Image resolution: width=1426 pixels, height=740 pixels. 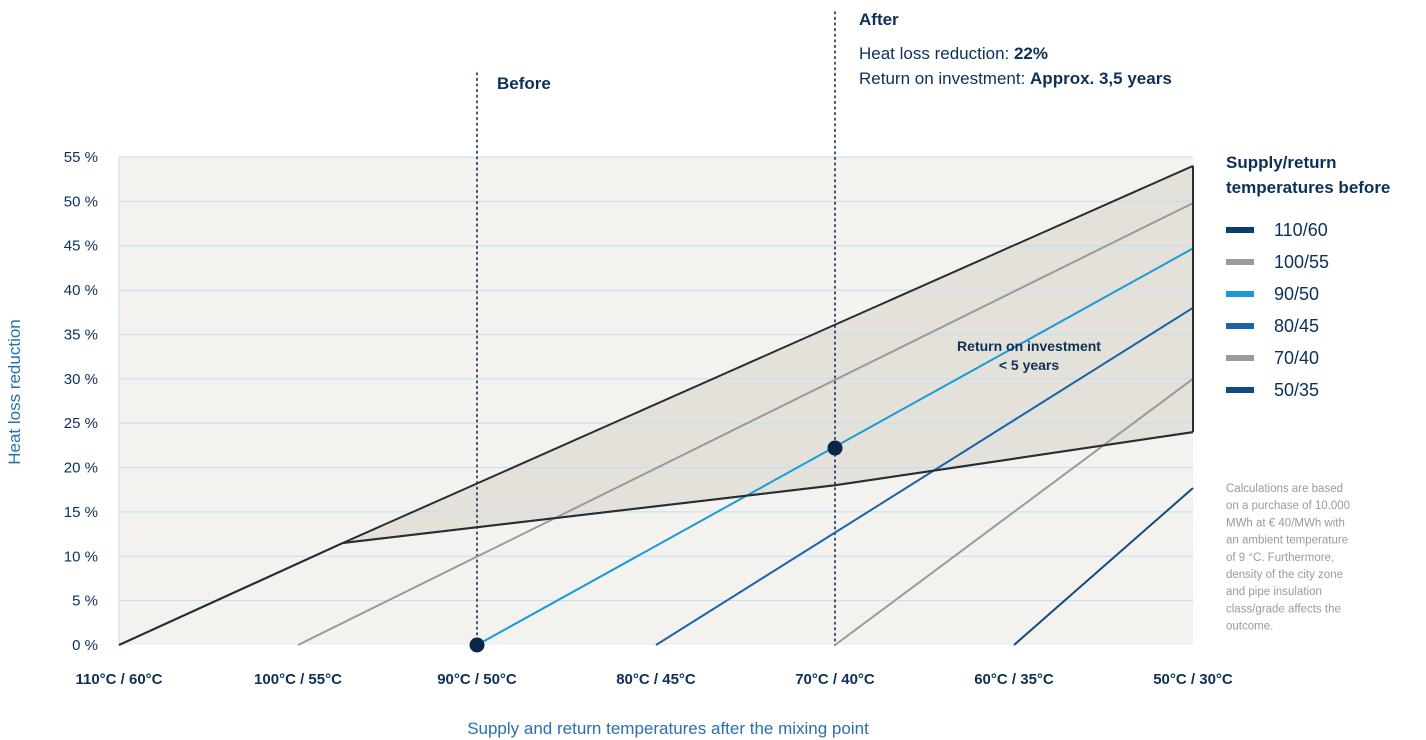 I want to click on y-tick-label: 20 %, so click(x=81, y=468).